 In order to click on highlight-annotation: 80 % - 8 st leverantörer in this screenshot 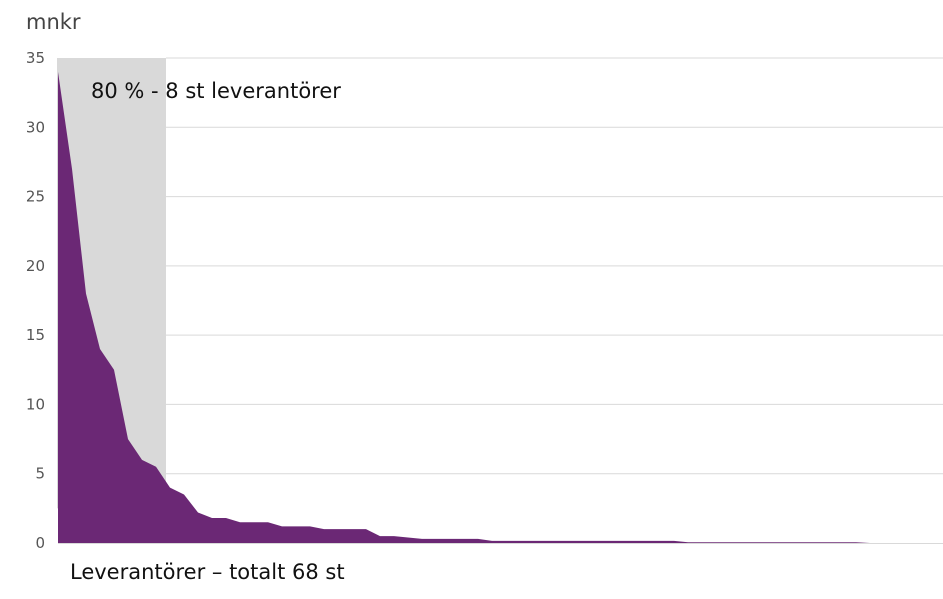, I will do `click(216, 91)`.